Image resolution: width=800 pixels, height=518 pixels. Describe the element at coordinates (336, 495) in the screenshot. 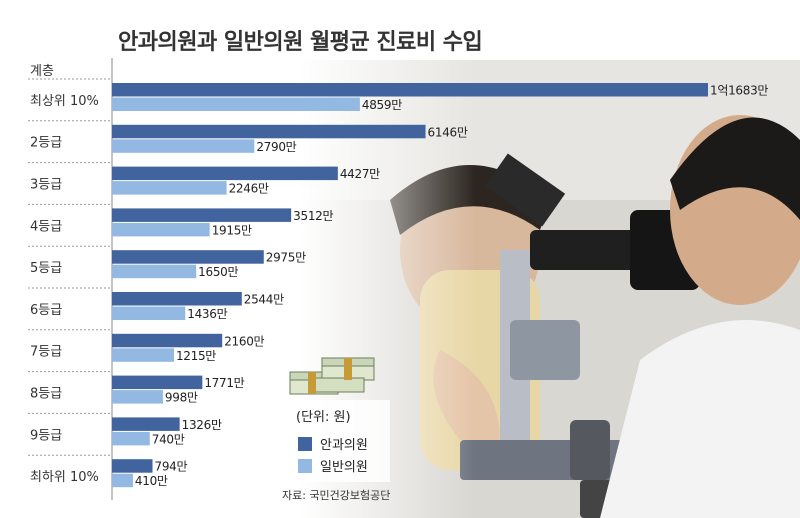

I see `source-note: 자료: 국민건강보험공단` at that location.